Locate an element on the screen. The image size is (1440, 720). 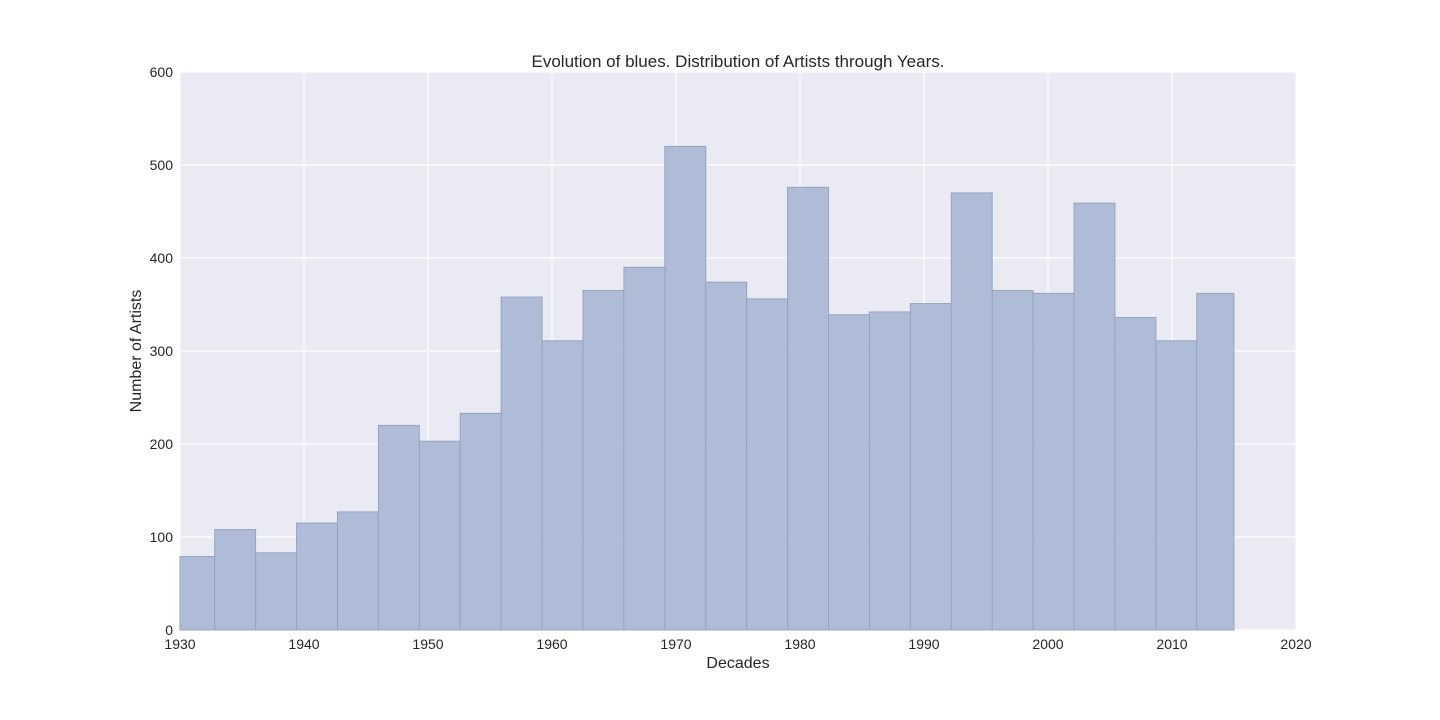
y-axis-label: Number of Artists is located at coordinates (136, 351).